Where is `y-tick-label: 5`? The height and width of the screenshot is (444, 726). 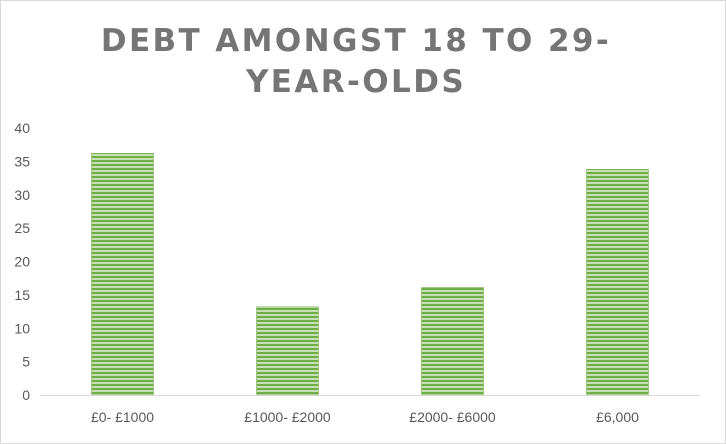
y-tick-label: 5 is located at coordinates (26, 362).